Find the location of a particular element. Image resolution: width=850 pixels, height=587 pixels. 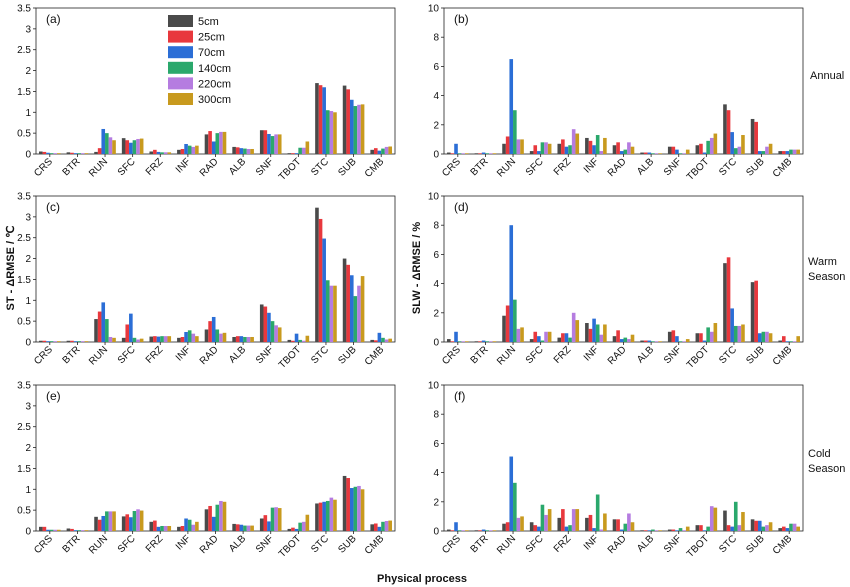

bar-stc-220cm is located at coordinates (739, 528).